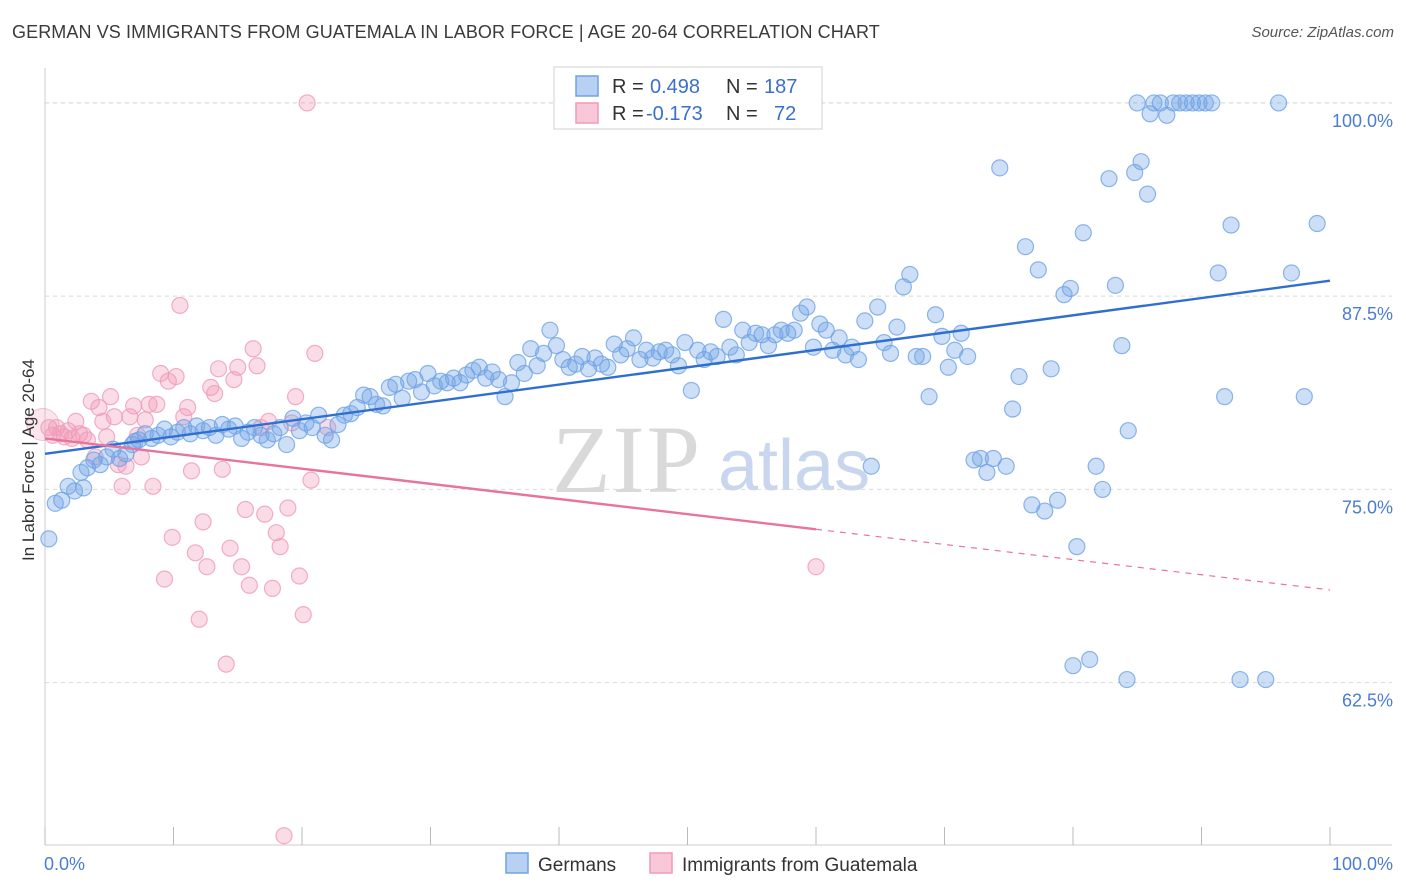  Describe the element at coordinates (742, 114) in the screenshot. I see `legend-n-label-2: N =` at that location.